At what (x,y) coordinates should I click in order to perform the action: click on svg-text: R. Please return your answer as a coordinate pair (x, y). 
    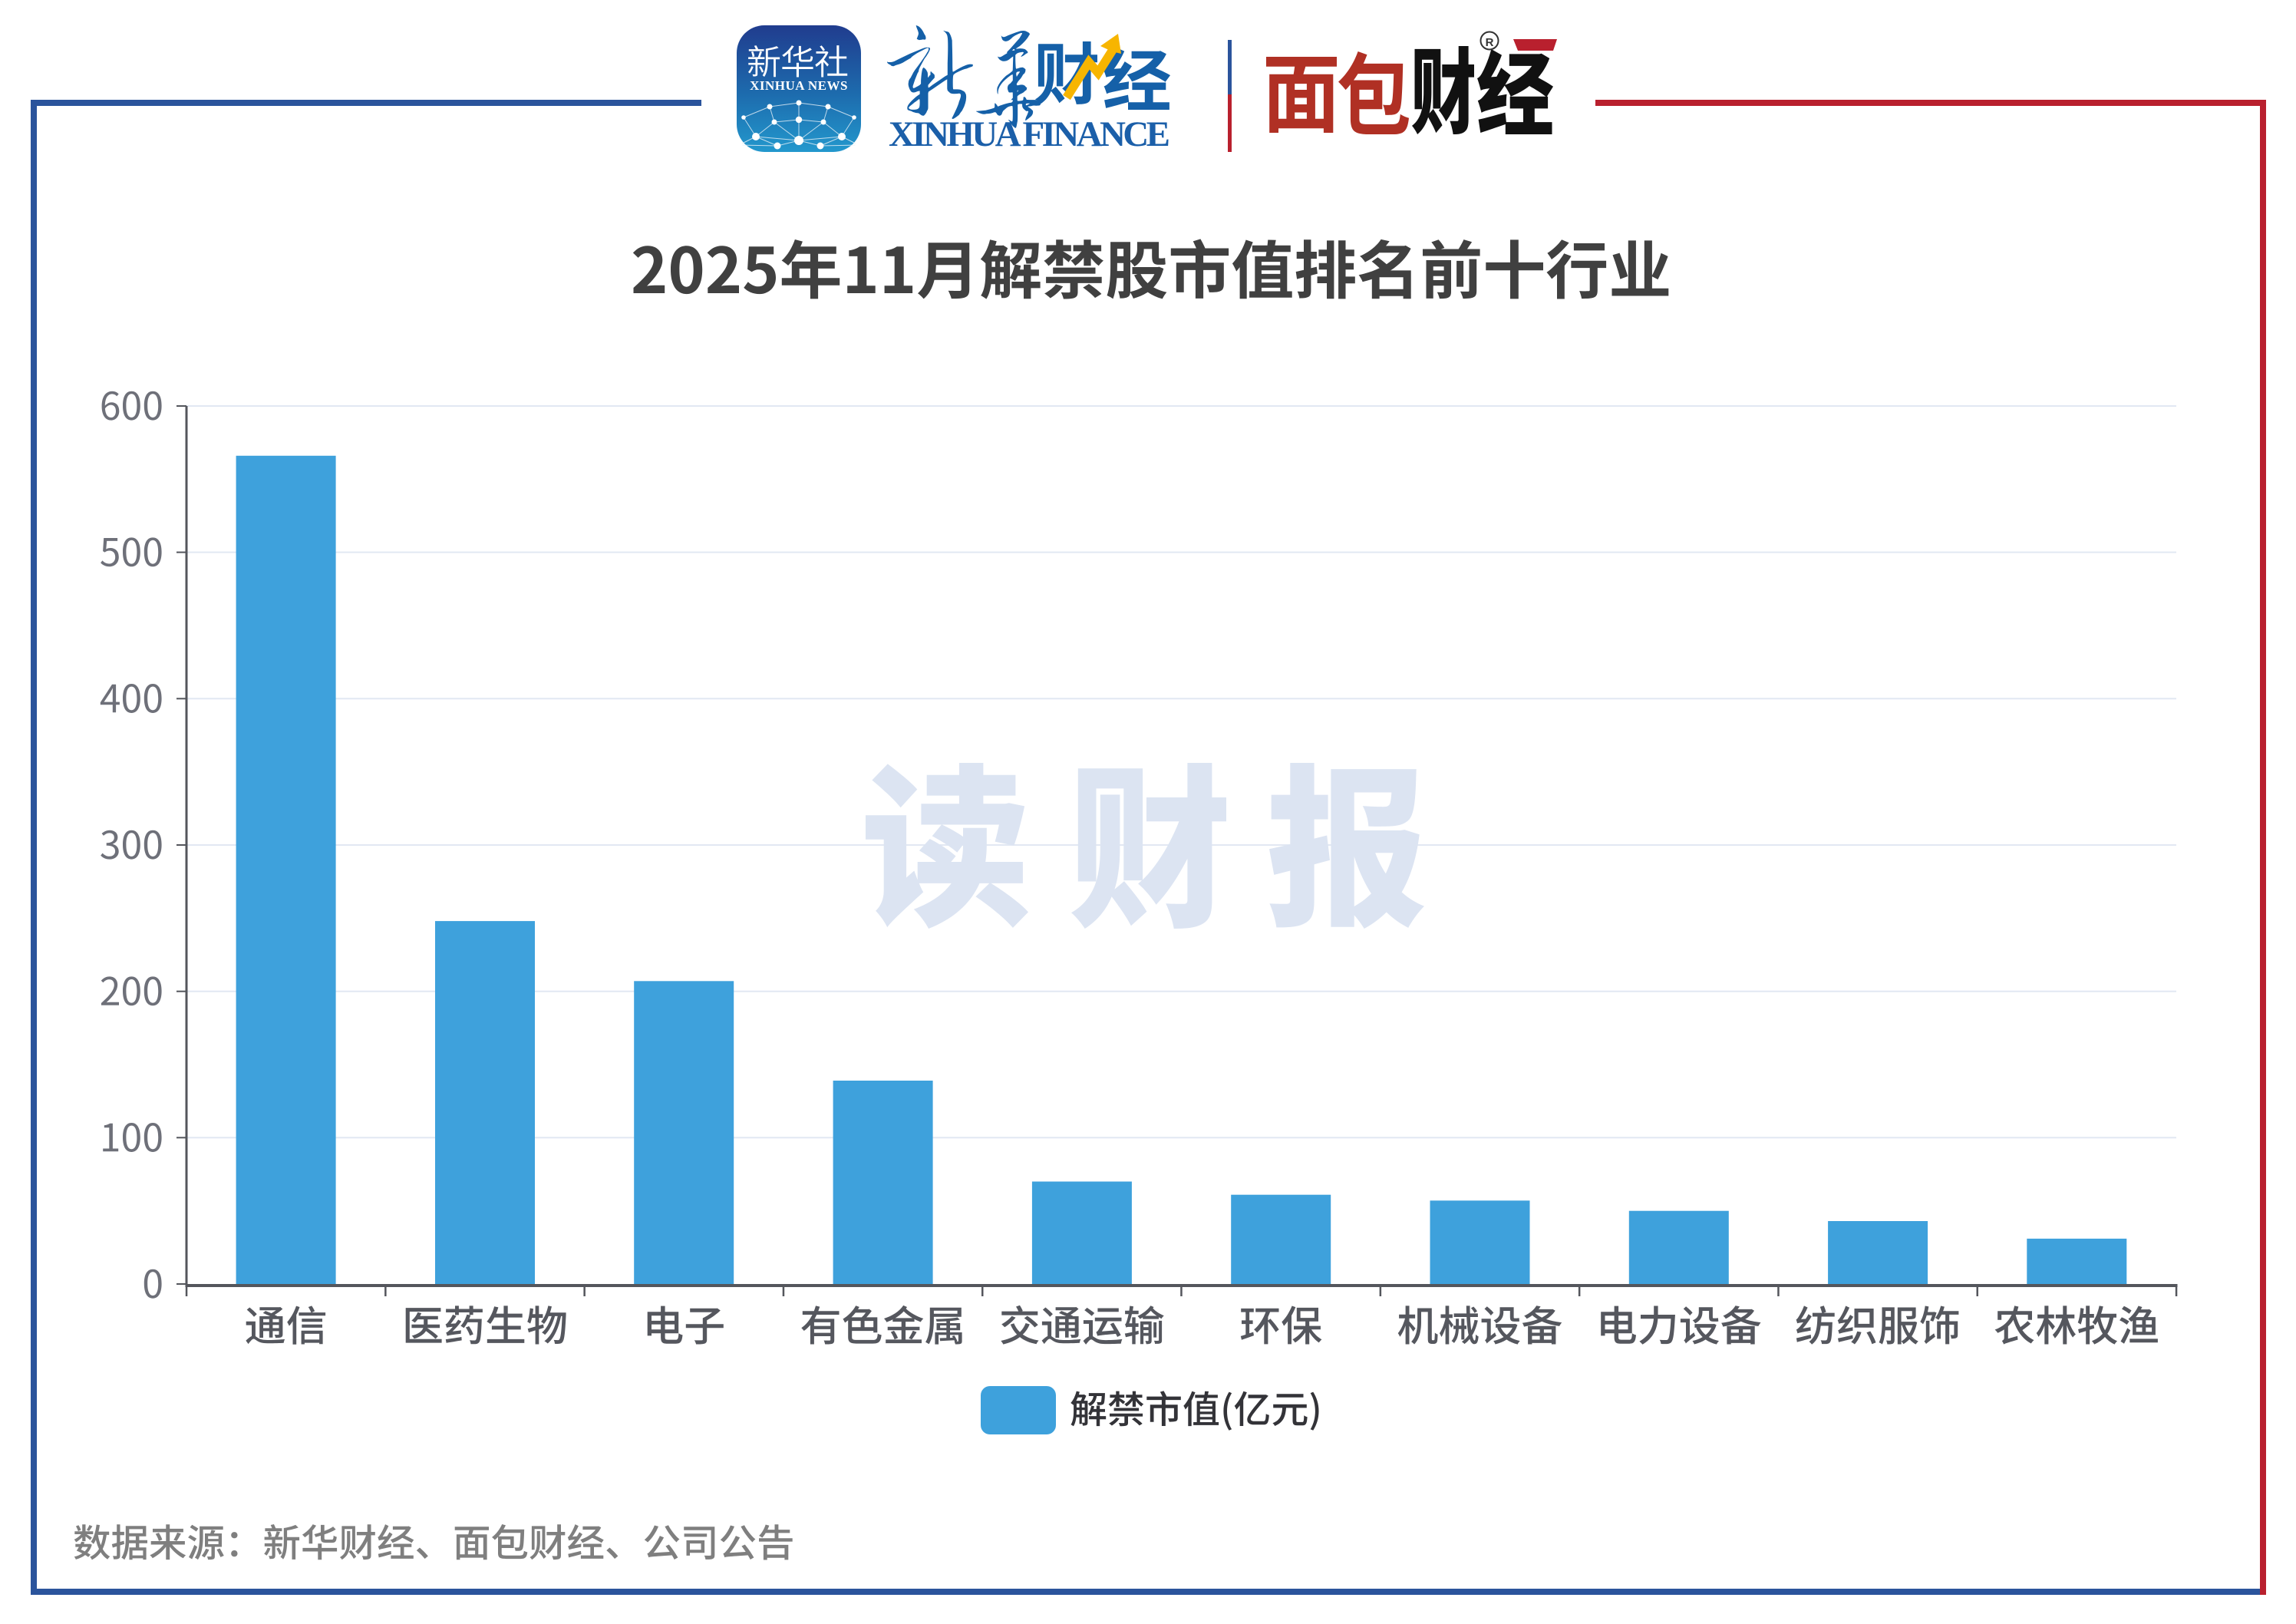
    Looking at the image, I should click on (1490, 42).